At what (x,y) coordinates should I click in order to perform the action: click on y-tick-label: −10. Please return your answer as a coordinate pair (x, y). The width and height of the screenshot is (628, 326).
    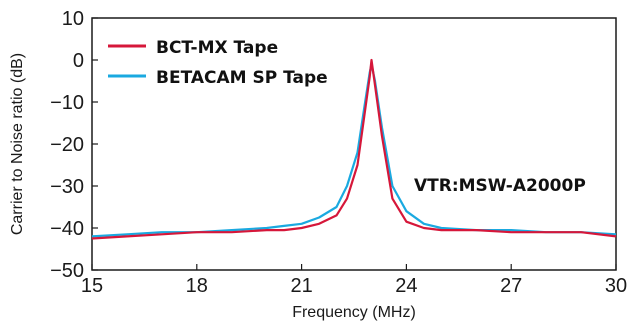
    Looking at the image, I should click on (67, 103).